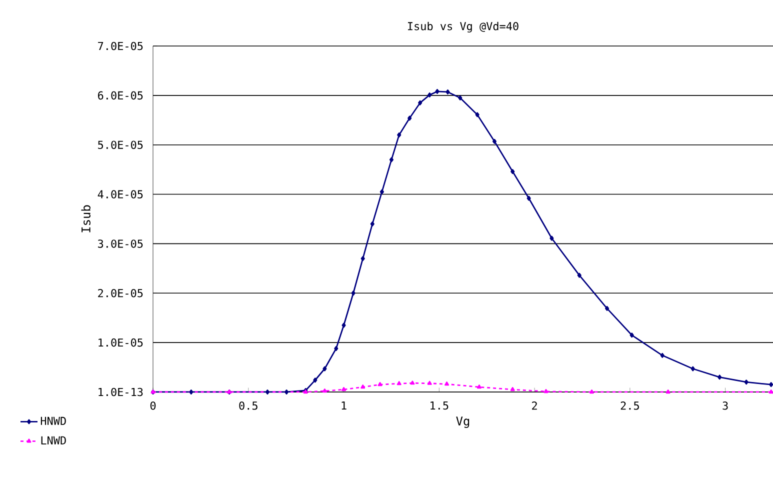 The height and width of the screenshot is (495, 773). What do you see at coordinates (53, 440) in the screenshot?
I see `legend-label: LNWD` at bounding box center [53, 440].